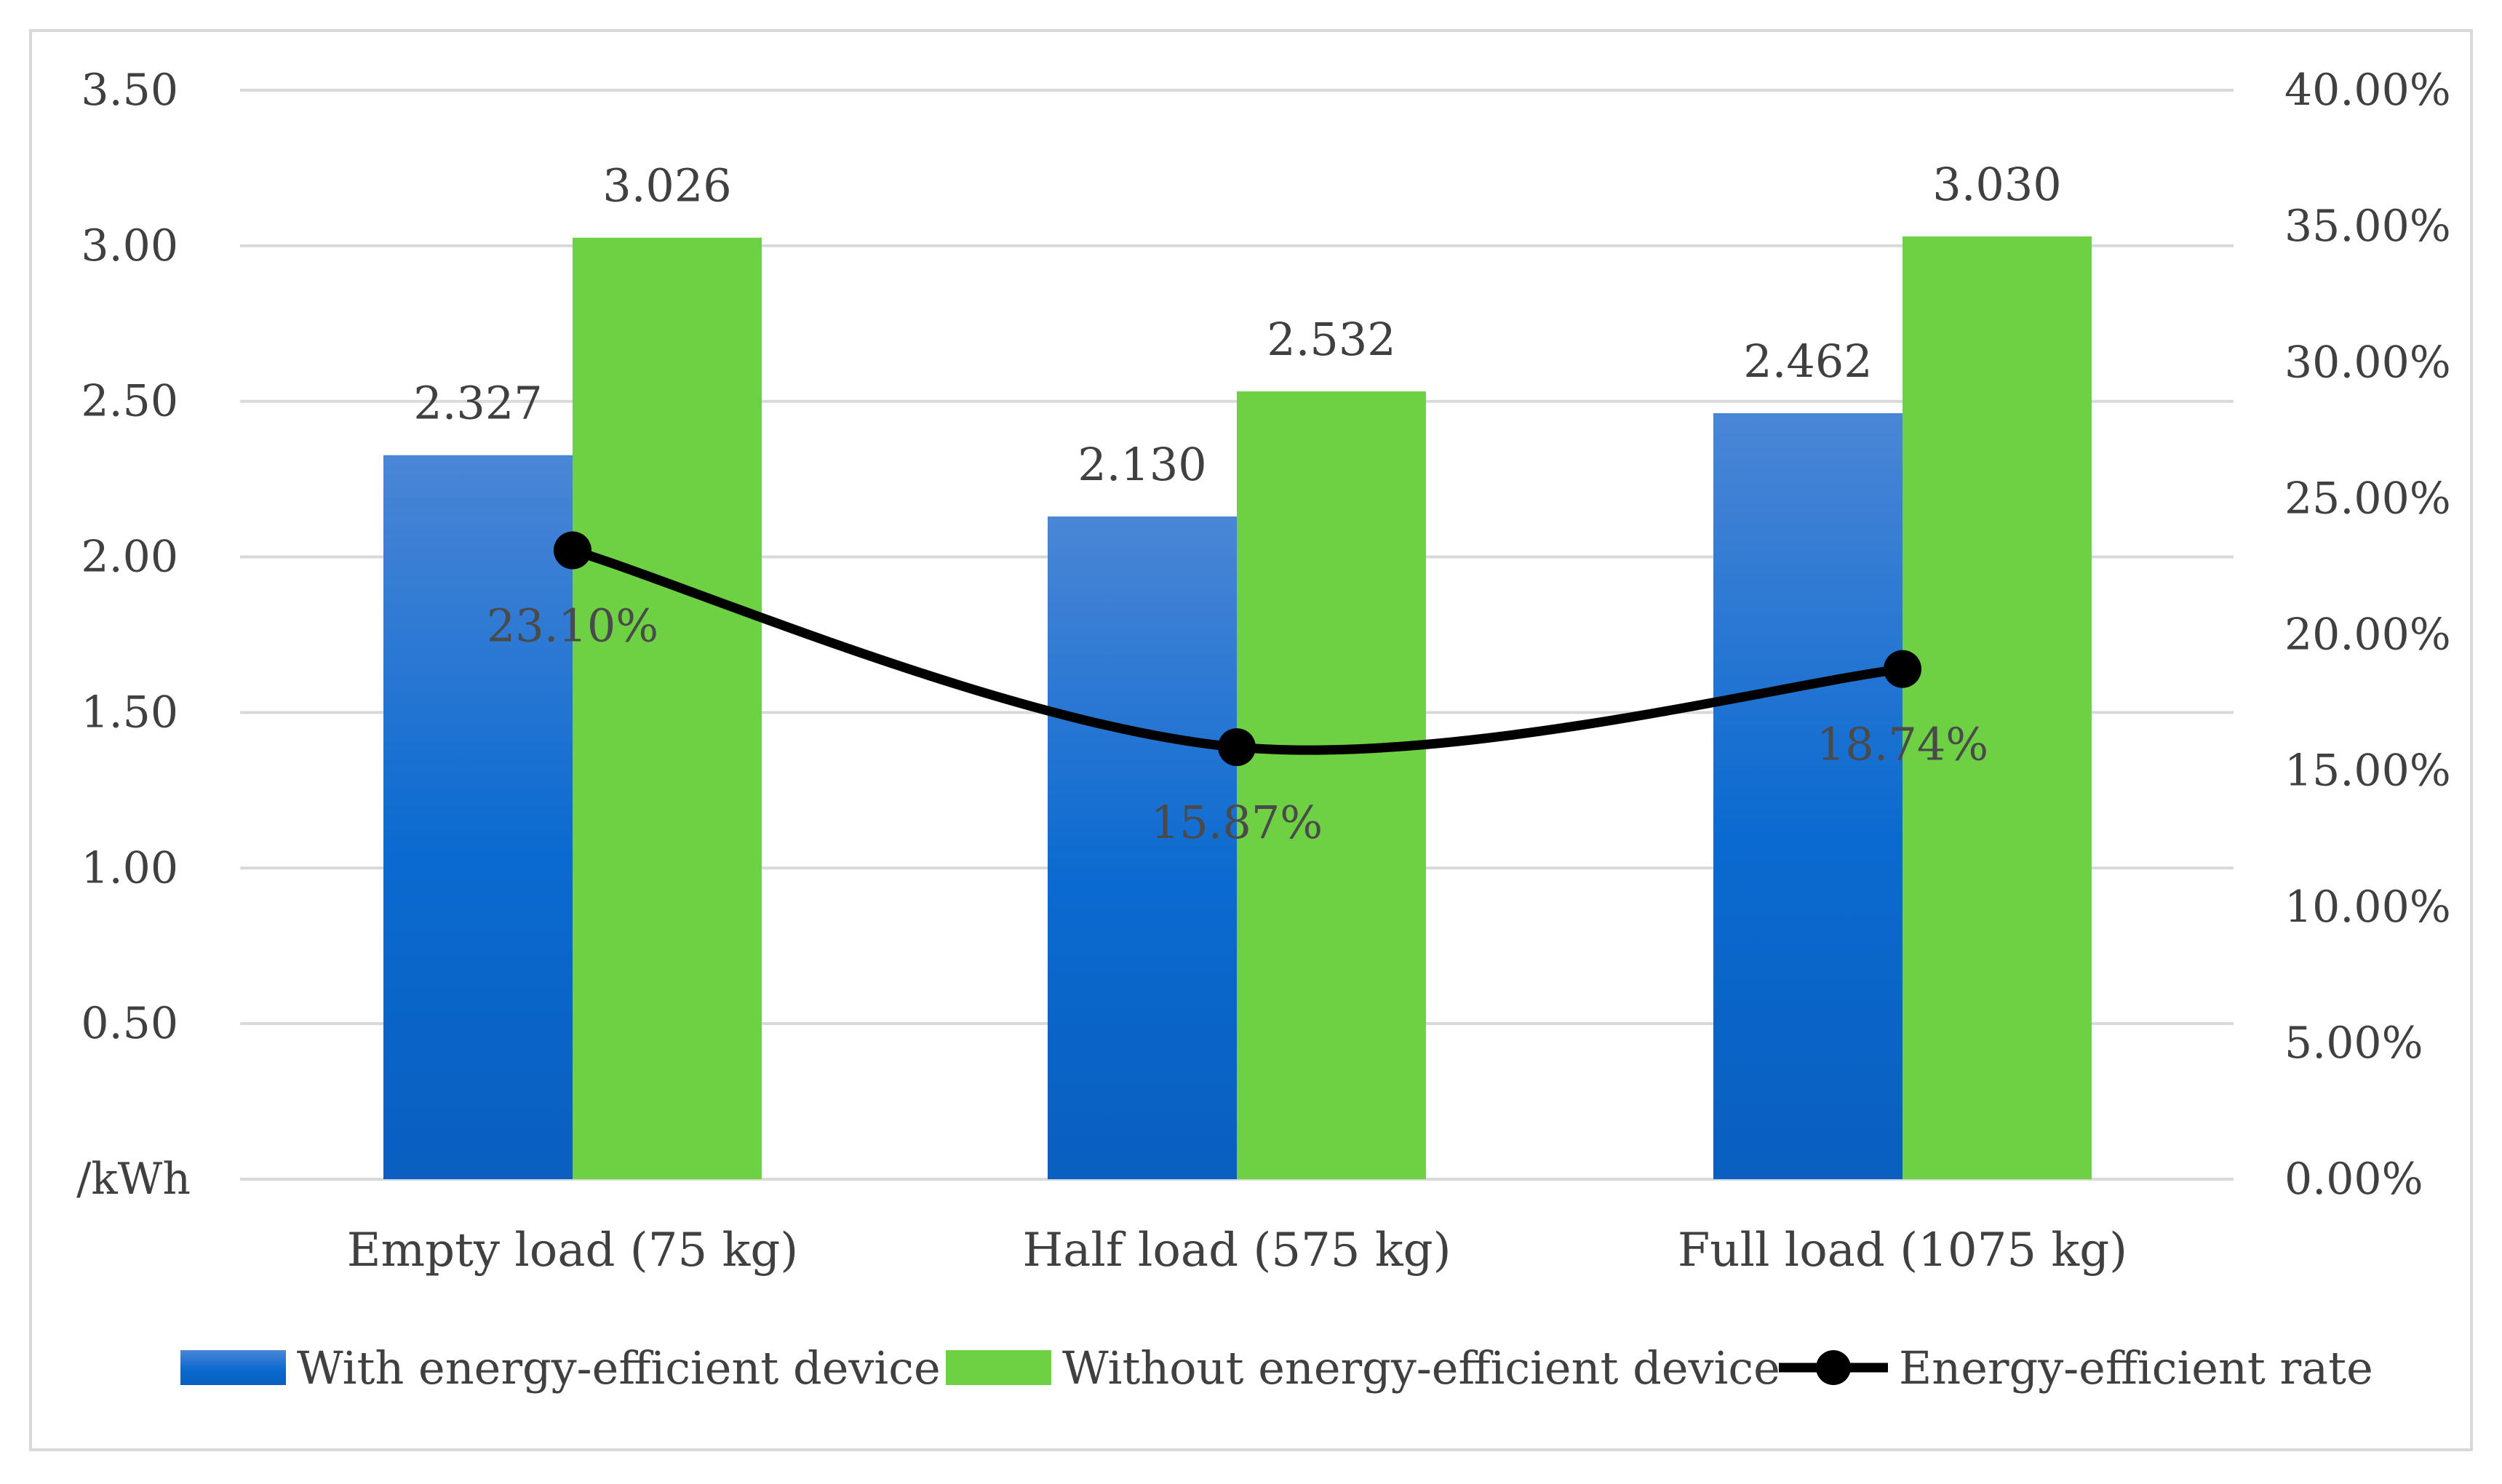 This screenshot has height=1484, width=2502. What do you see at coordinates (1997, 184) in the screenshot?
I see `bar-data-label: 3.030` at bounding box center [1997, 184].